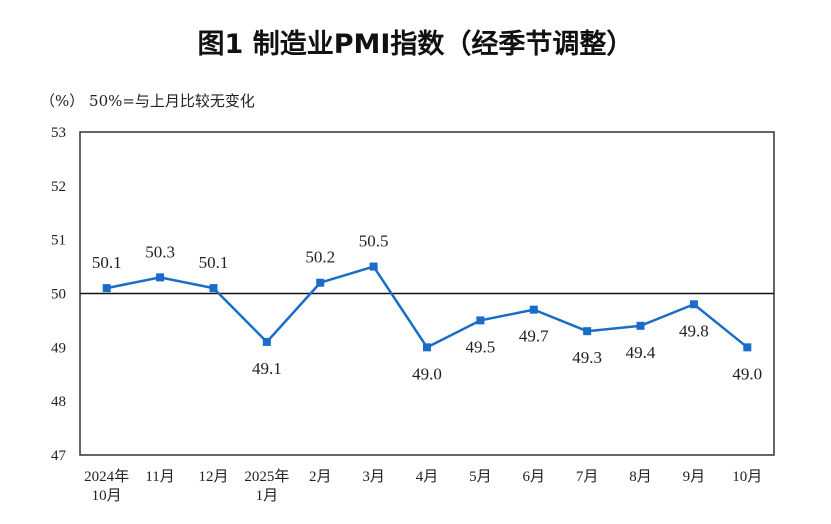 The width and height of the screenshot is (831, 524). Describe the element at coordinates (534, 477) in the screenshot. I see `x-tick-label: 6月` at that location.